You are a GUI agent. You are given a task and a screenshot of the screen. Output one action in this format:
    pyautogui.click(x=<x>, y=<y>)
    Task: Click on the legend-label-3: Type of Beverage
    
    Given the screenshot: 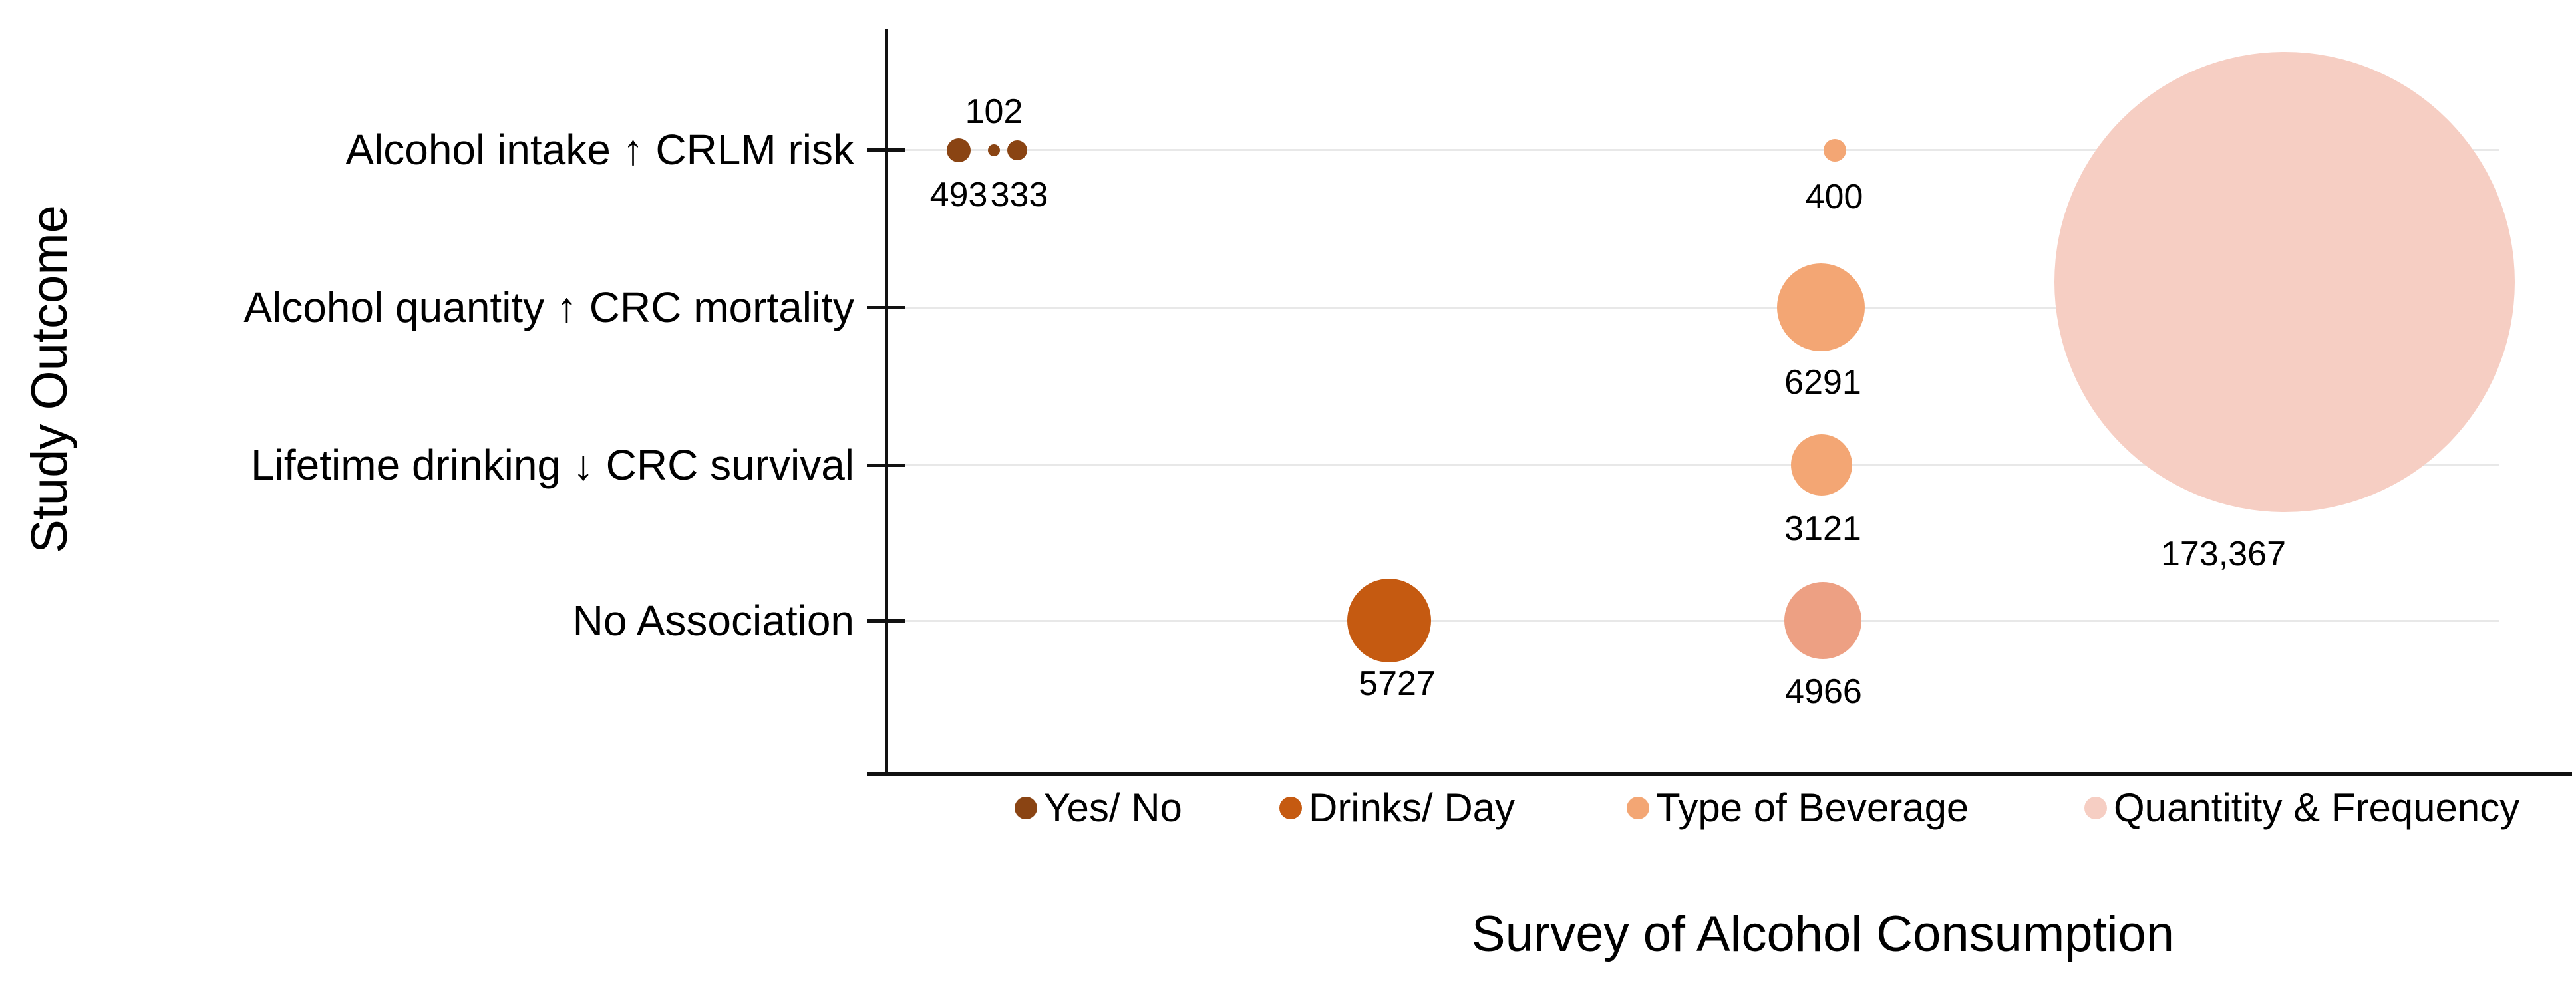 What is the action you would take?
    pyautogui.click(x=1812, y=807)
    